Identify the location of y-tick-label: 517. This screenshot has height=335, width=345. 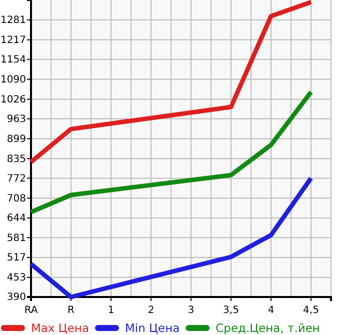
(16, 258).